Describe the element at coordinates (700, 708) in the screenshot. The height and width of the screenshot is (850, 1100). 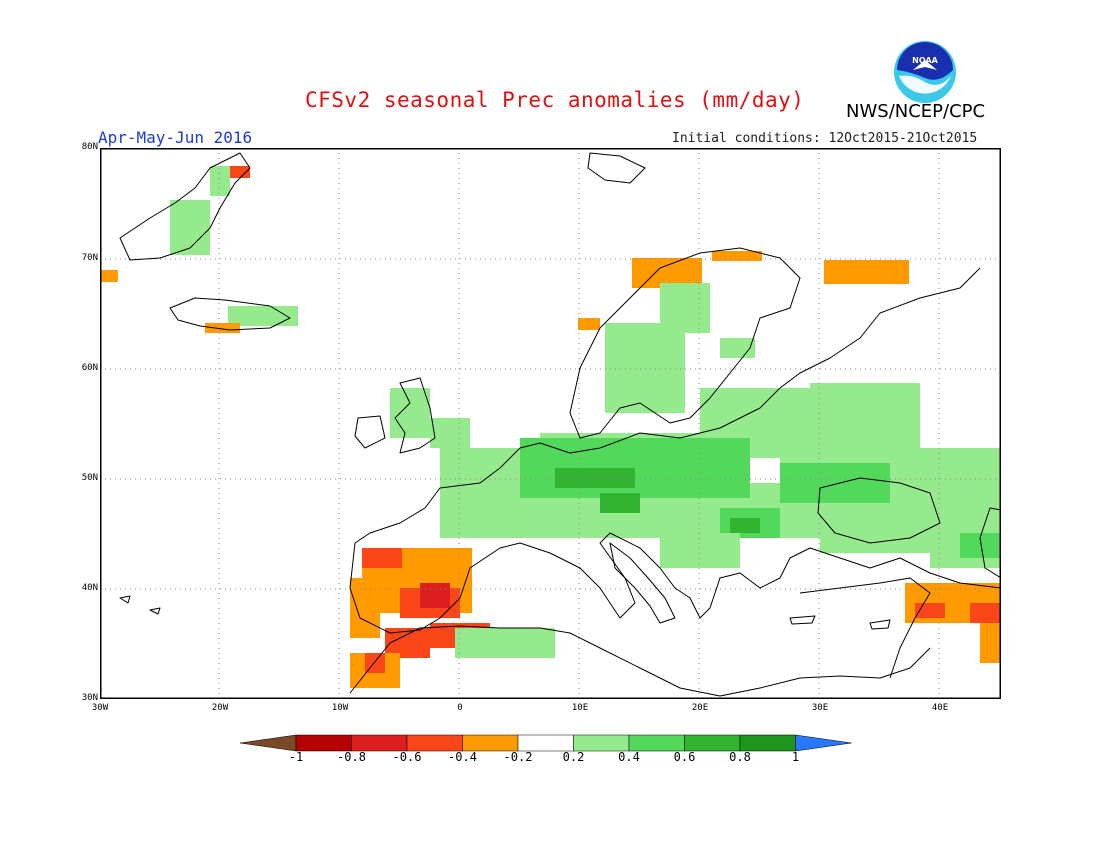
I see `lon-label-20e: 20E` at that location.